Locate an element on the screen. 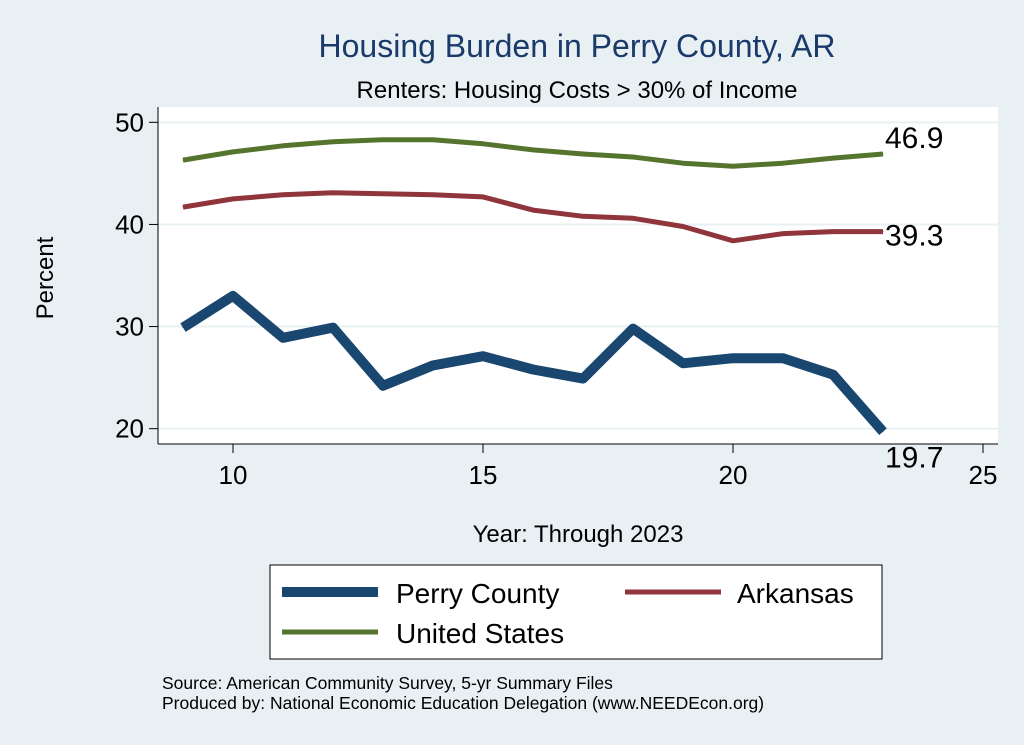 The width and height of the screenshot is (1024, 745). legend-label-arkansas: Arkansas is located at coordinates (795, 593).